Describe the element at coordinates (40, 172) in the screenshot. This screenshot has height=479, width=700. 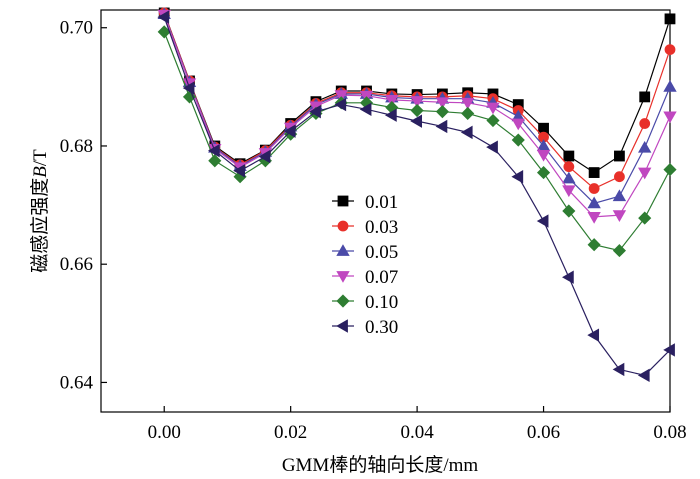
I see `y-axis-label-symbol: B` at that location.